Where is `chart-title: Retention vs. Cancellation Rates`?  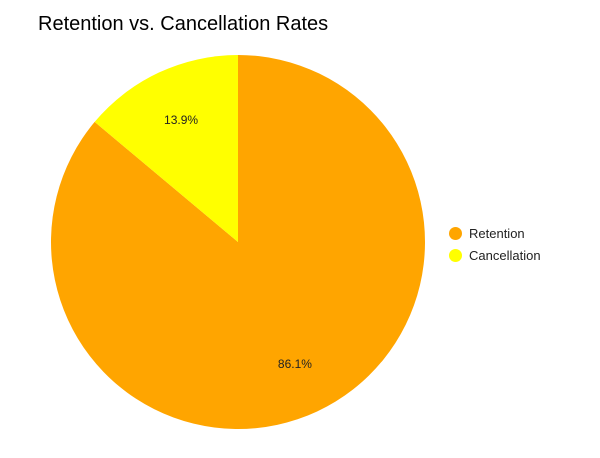
chart-title: Retention vs. Cancellation Rates is located at coordinates (183, 24).